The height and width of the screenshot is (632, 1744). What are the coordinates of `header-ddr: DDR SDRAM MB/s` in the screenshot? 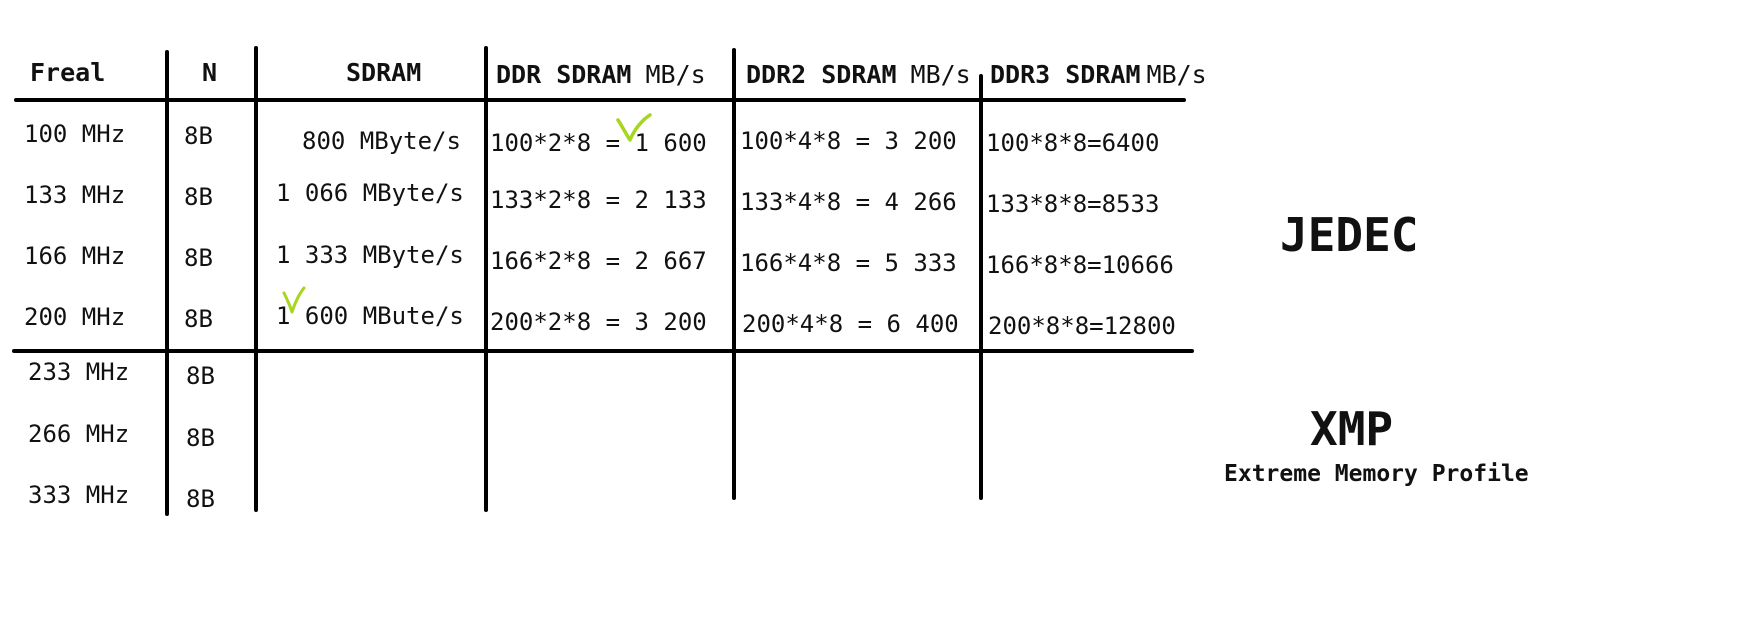 It's located at (601, 74).